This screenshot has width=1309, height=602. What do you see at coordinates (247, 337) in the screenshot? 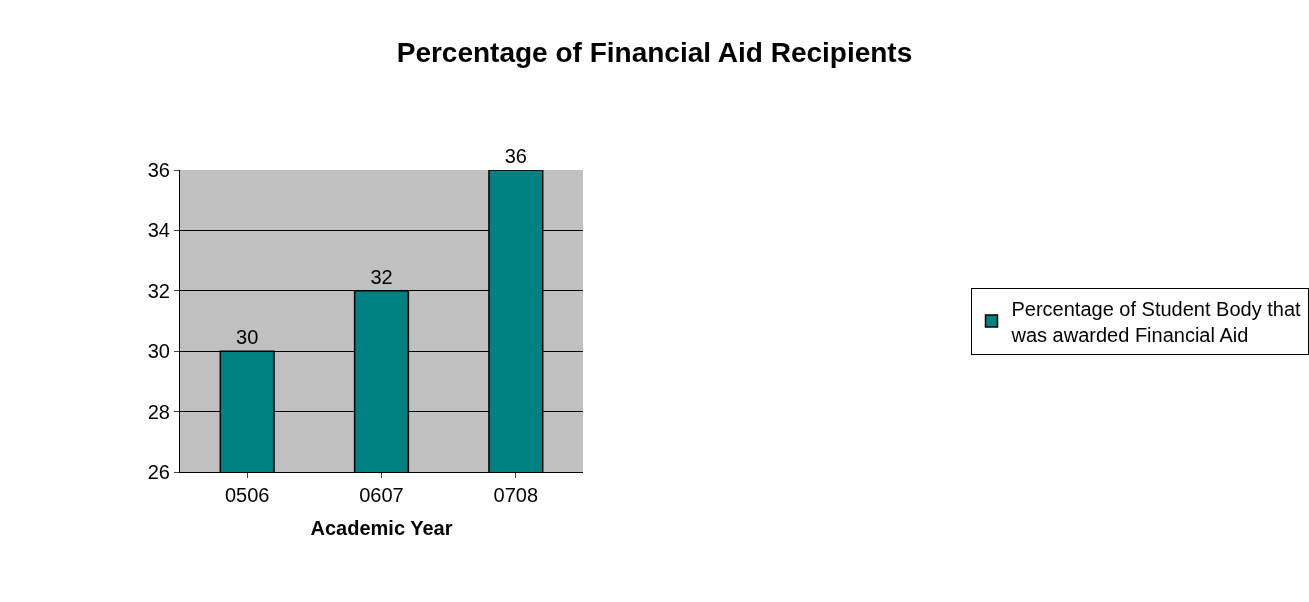
I see `data-label: 30` at bounding box center [247, 337].